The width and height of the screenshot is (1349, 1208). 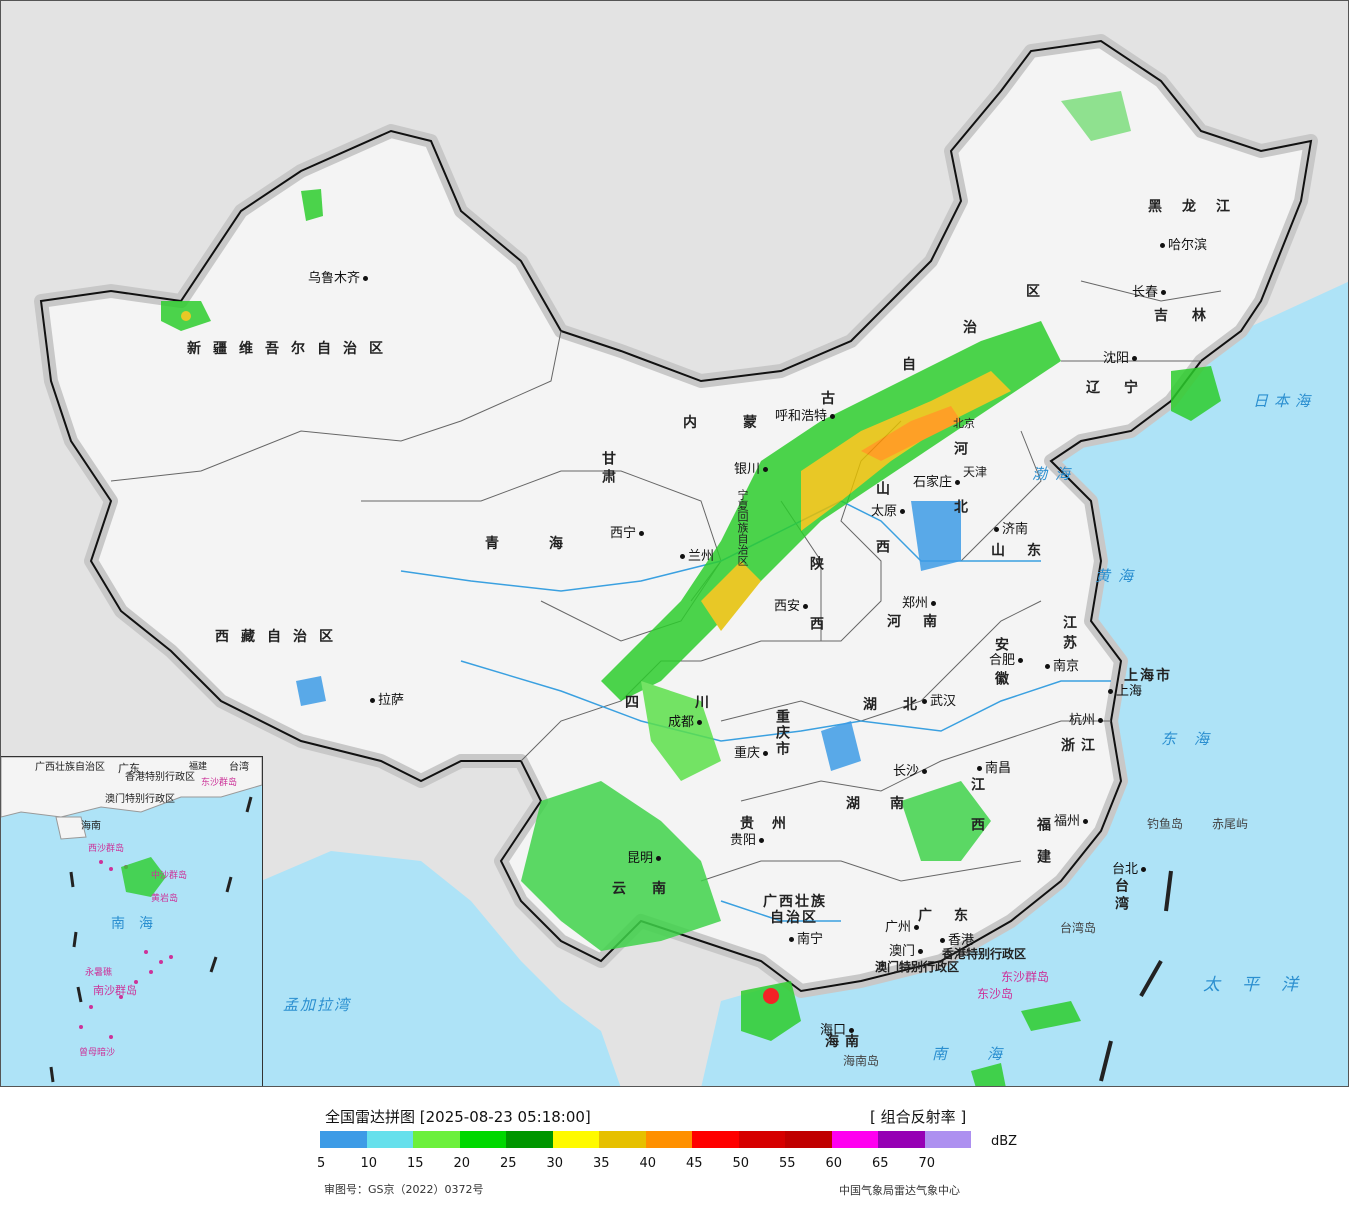 I want to click on inset-map-canvas, so click(x=131, y=920).